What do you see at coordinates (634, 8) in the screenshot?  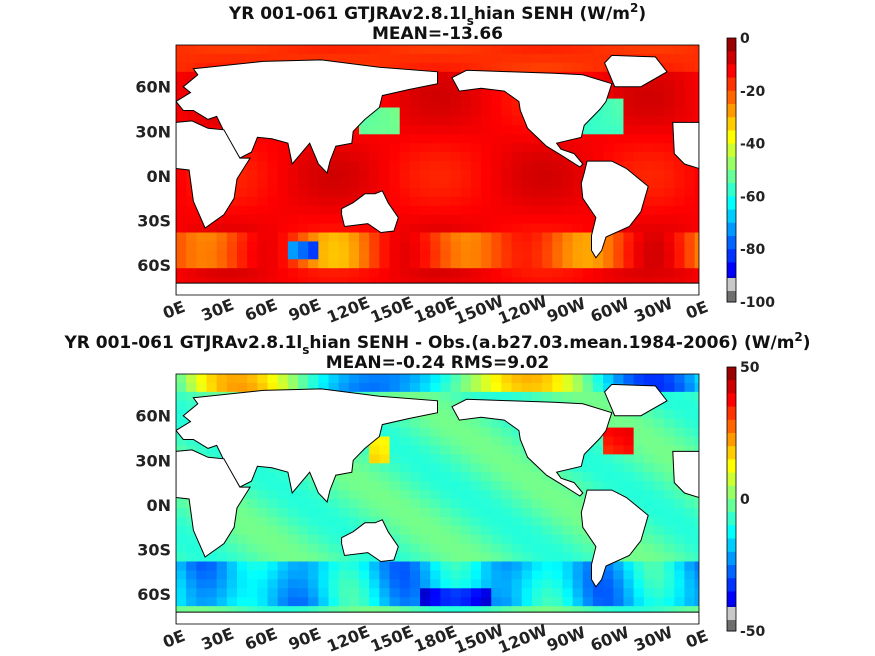 I see `title-part: 2` at bounding box center [634, 8].